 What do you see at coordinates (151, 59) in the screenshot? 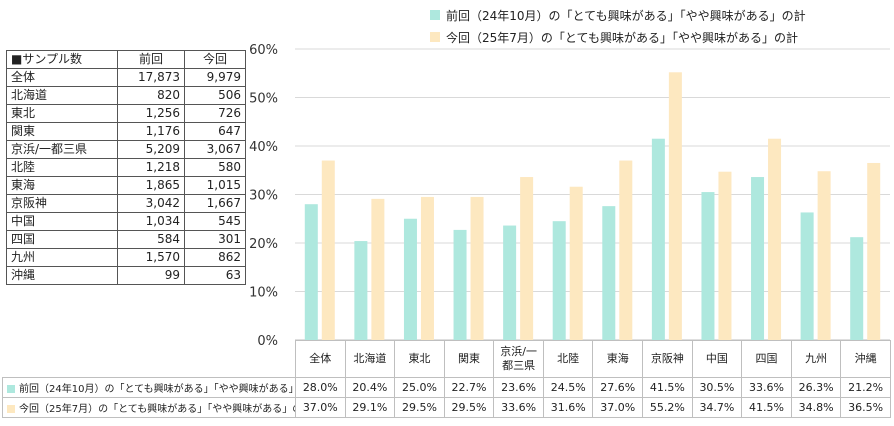
I see `sample-table-header-cell: 前回` at bounding box center [151, 59].